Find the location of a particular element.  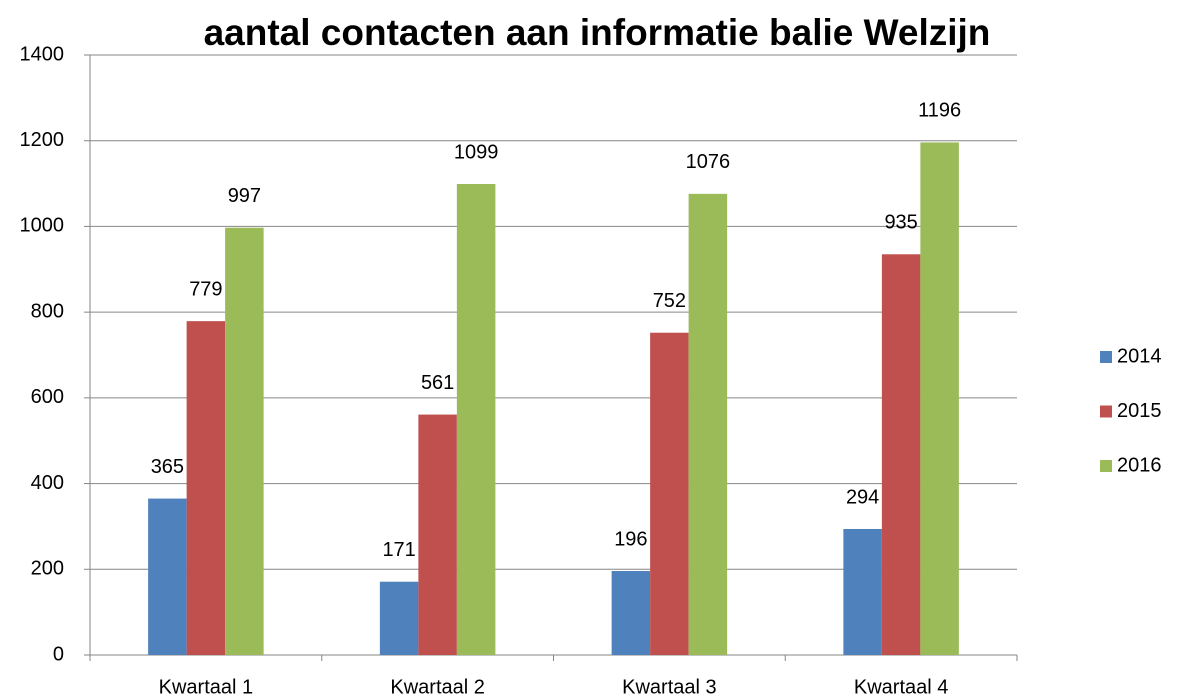

x-tick-label: Kwartaal 1 is located at coordinates (206, 687).